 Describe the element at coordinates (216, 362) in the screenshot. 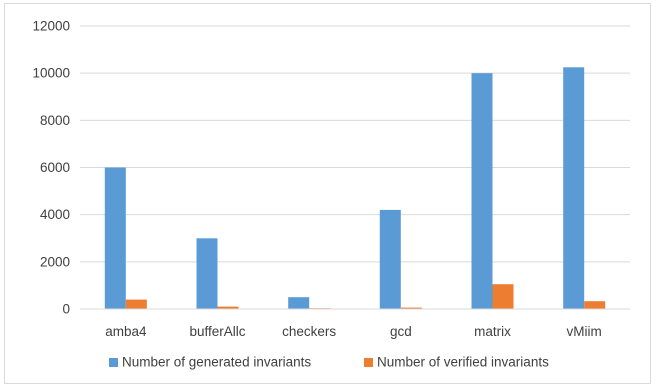

I see `legend-label-generated: Number of generated invariants` at that location.